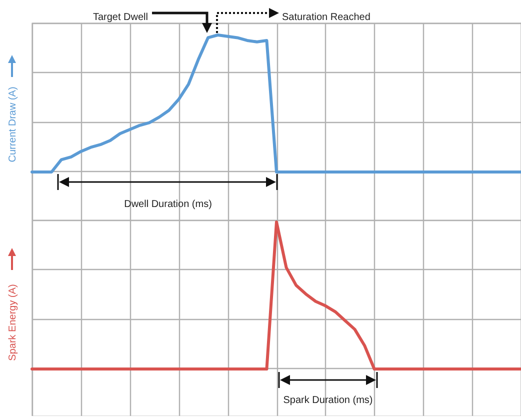 This screenshot has height=417, width=521. Describe the element at coordinates (13, 124) in the screenshot. I see `y-axis-title: Current Draw (A)` at that location.